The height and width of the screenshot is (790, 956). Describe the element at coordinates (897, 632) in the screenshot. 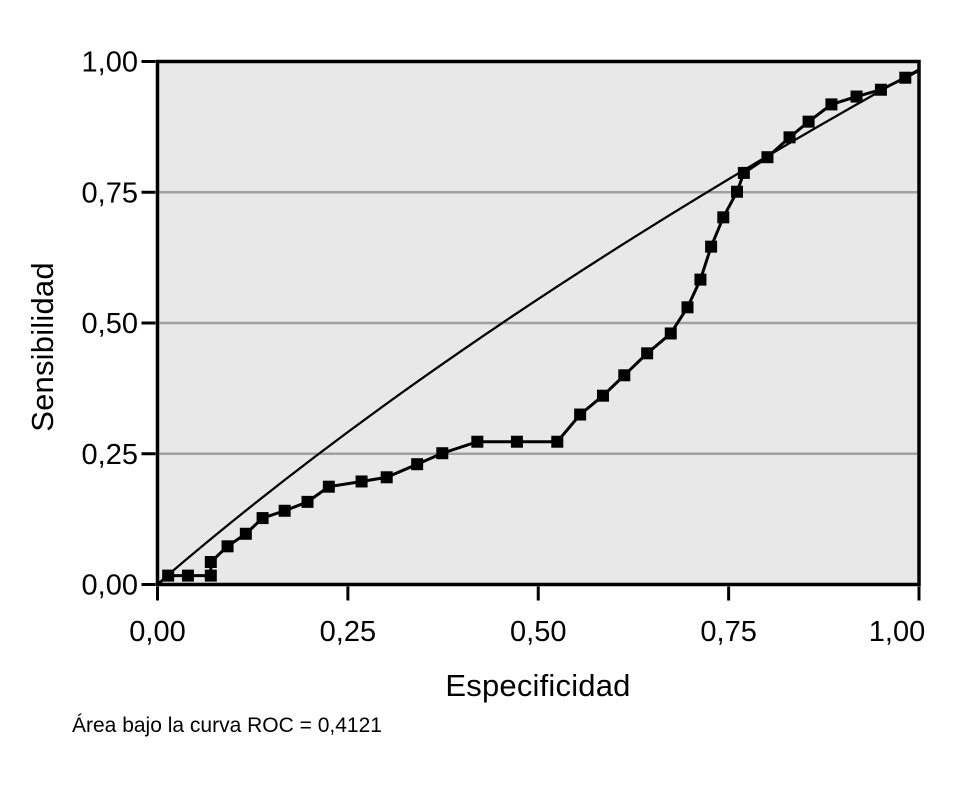

I see `x-tick-label: 1,00` at that location.